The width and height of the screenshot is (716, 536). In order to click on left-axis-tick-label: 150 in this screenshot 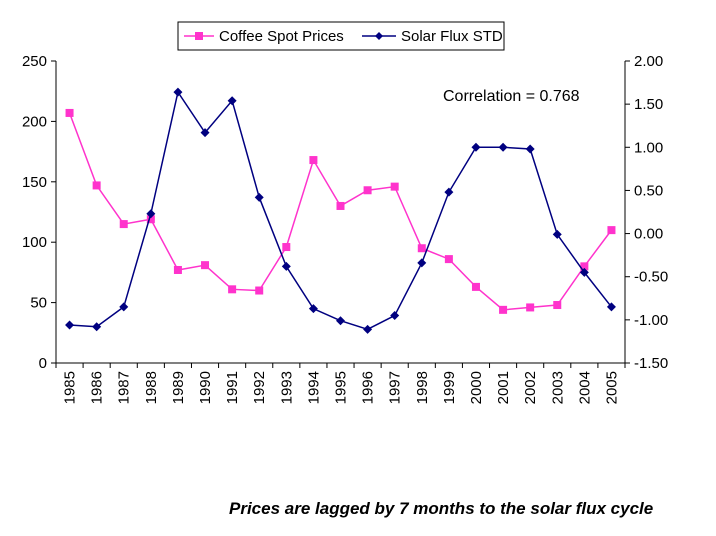, I will do `click(34, 182)`.